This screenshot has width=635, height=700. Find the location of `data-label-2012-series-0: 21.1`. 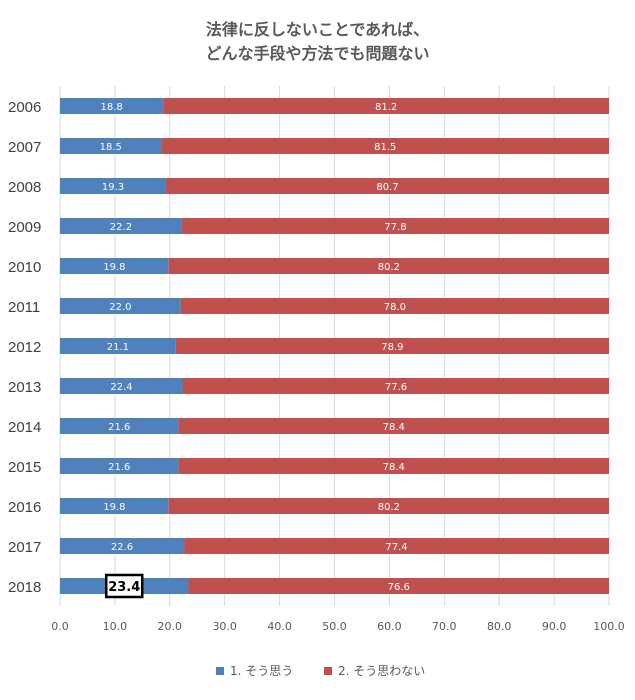

data-label-2012-series-0: 21.1 is located at coordinates (118, 347).